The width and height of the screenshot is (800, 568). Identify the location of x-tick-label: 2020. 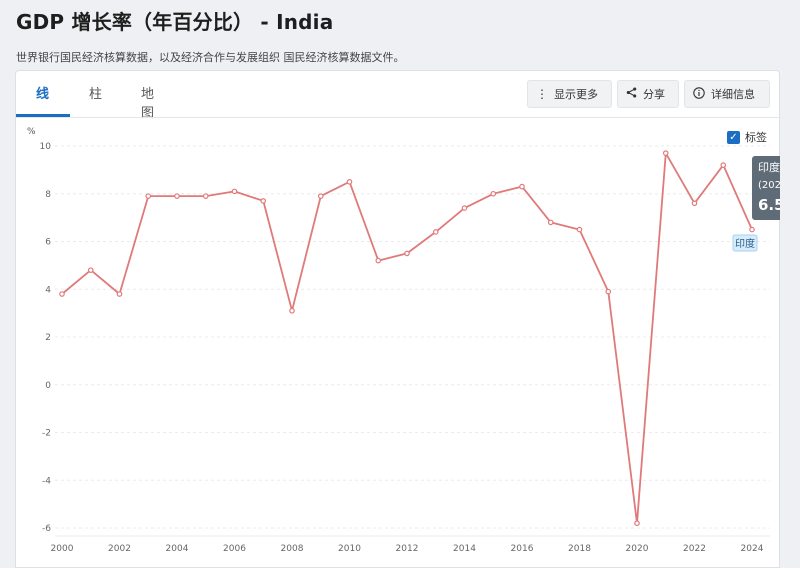
(637, 549).